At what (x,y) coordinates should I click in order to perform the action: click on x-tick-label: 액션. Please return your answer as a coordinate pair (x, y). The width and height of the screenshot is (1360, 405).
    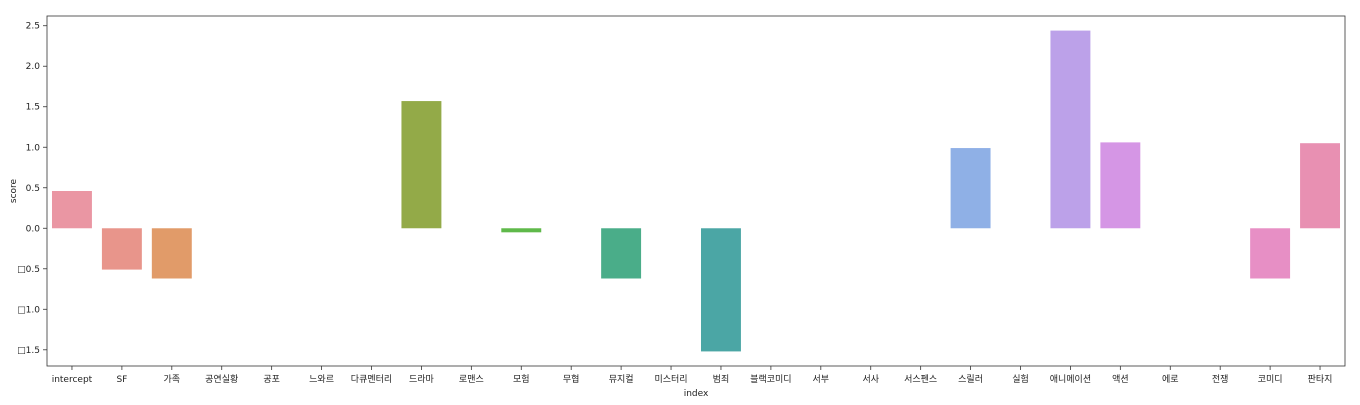
    Looking at the image, I should click on (1120, 379).